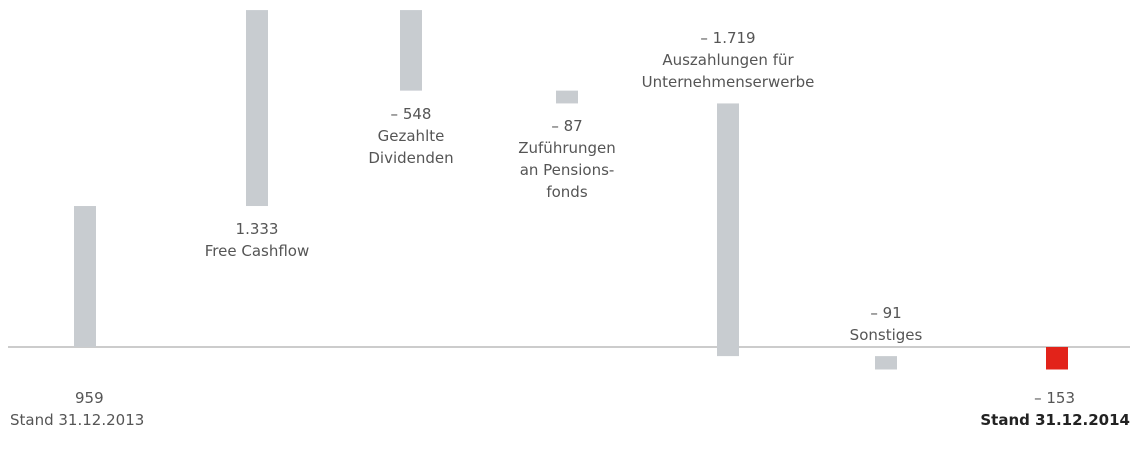 This screenshot has height=450, width=1138. I want to click on value-label: 959, so click(89, 398).